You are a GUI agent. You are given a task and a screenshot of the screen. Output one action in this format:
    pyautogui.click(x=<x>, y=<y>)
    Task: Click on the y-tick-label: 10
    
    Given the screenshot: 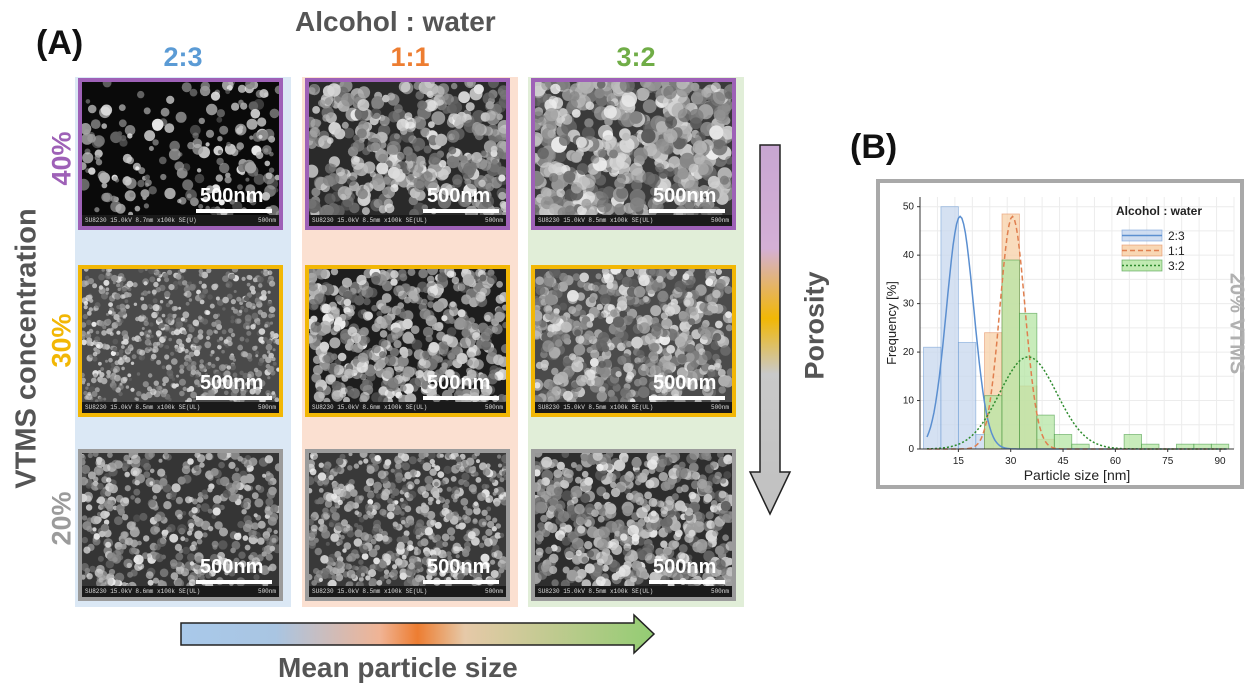 What is the action you would take?
    pyautogui.click(x=909, y=401)
    